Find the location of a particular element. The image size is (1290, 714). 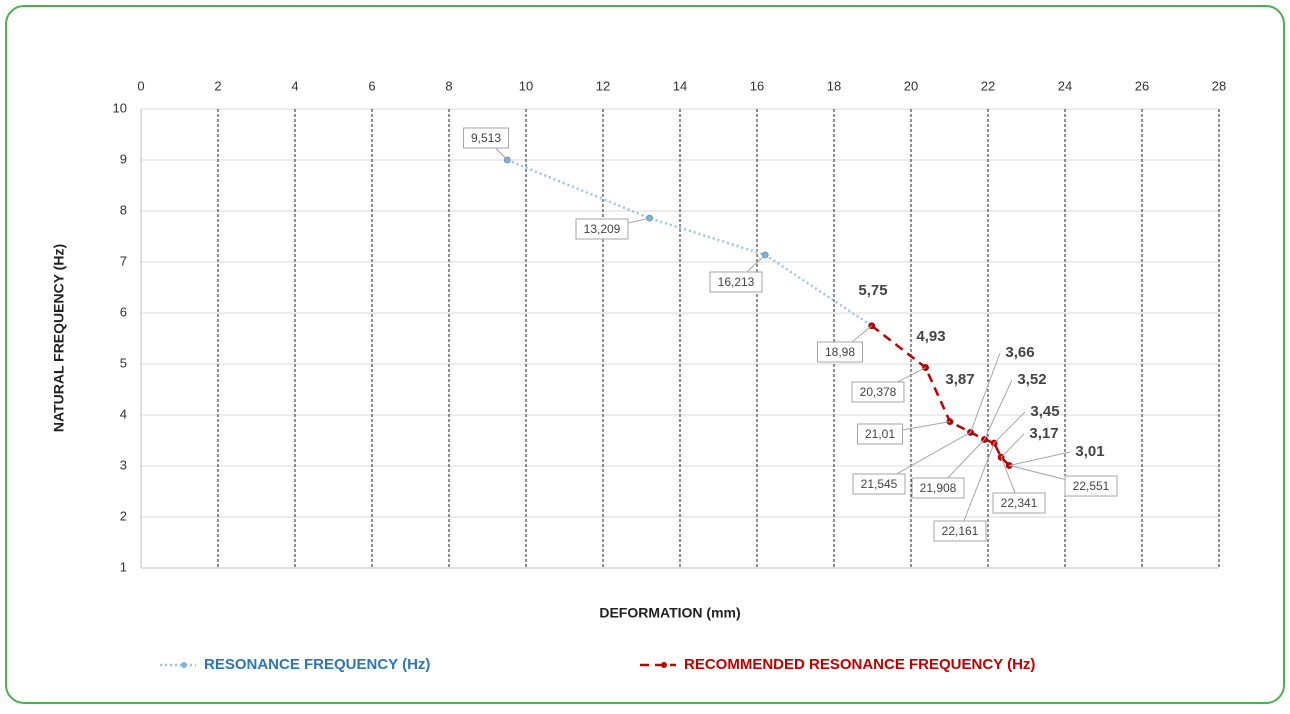

data-label: 3,87 is located at coordinates (959, 379).